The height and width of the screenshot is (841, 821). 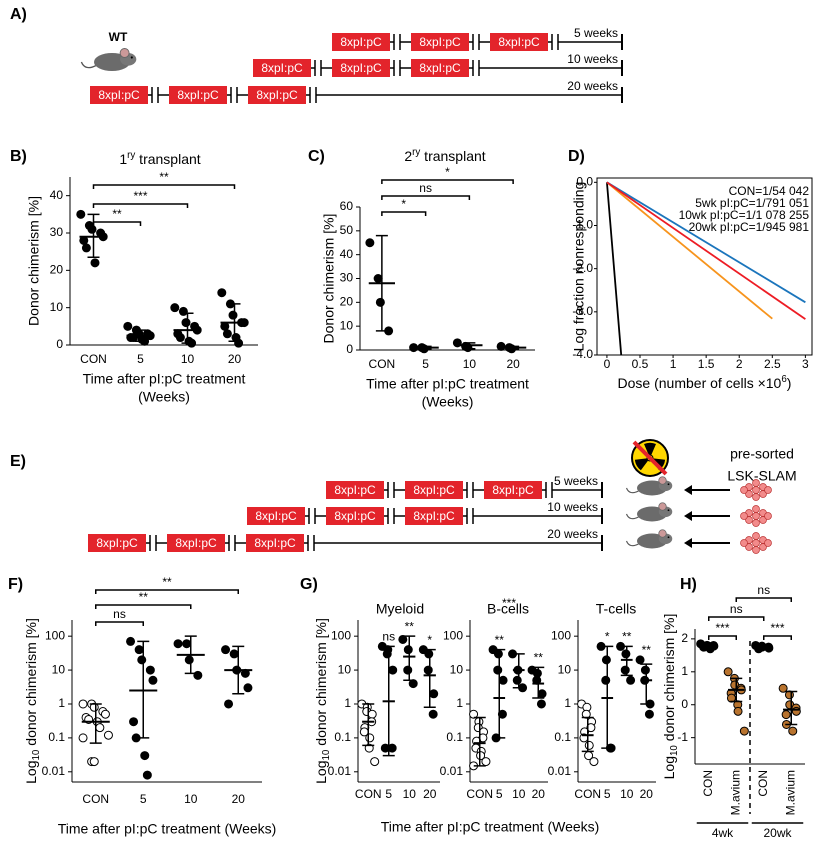 What do you see at coordinates (682, 737) in the screenshot?
I see `y-tick-label: -1` at bounding box center [682, 737].